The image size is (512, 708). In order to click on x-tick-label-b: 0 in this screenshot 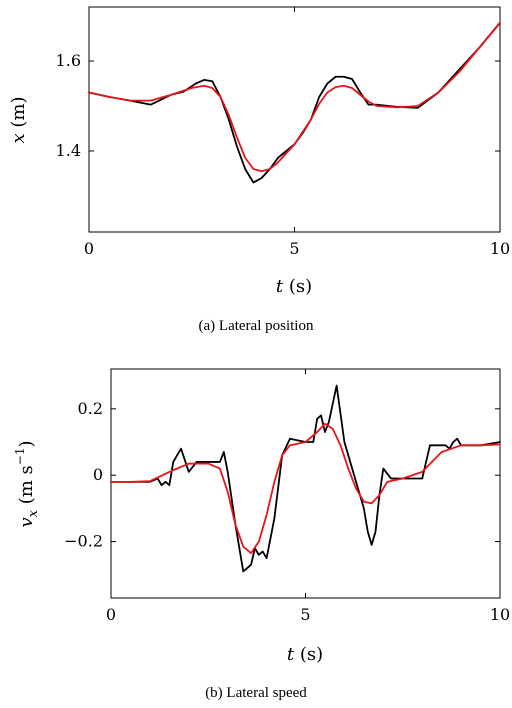, I will do `click(111, 614)`.